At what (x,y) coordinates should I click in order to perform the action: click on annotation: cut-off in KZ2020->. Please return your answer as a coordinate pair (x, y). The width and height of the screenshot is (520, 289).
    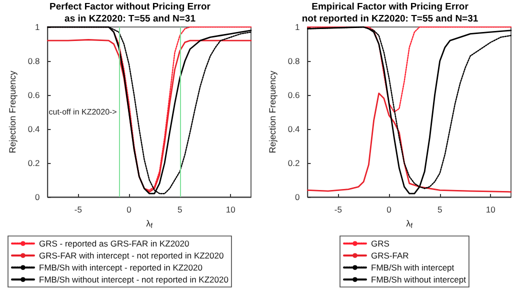
    Looking at the image, I should click on (83, 112).